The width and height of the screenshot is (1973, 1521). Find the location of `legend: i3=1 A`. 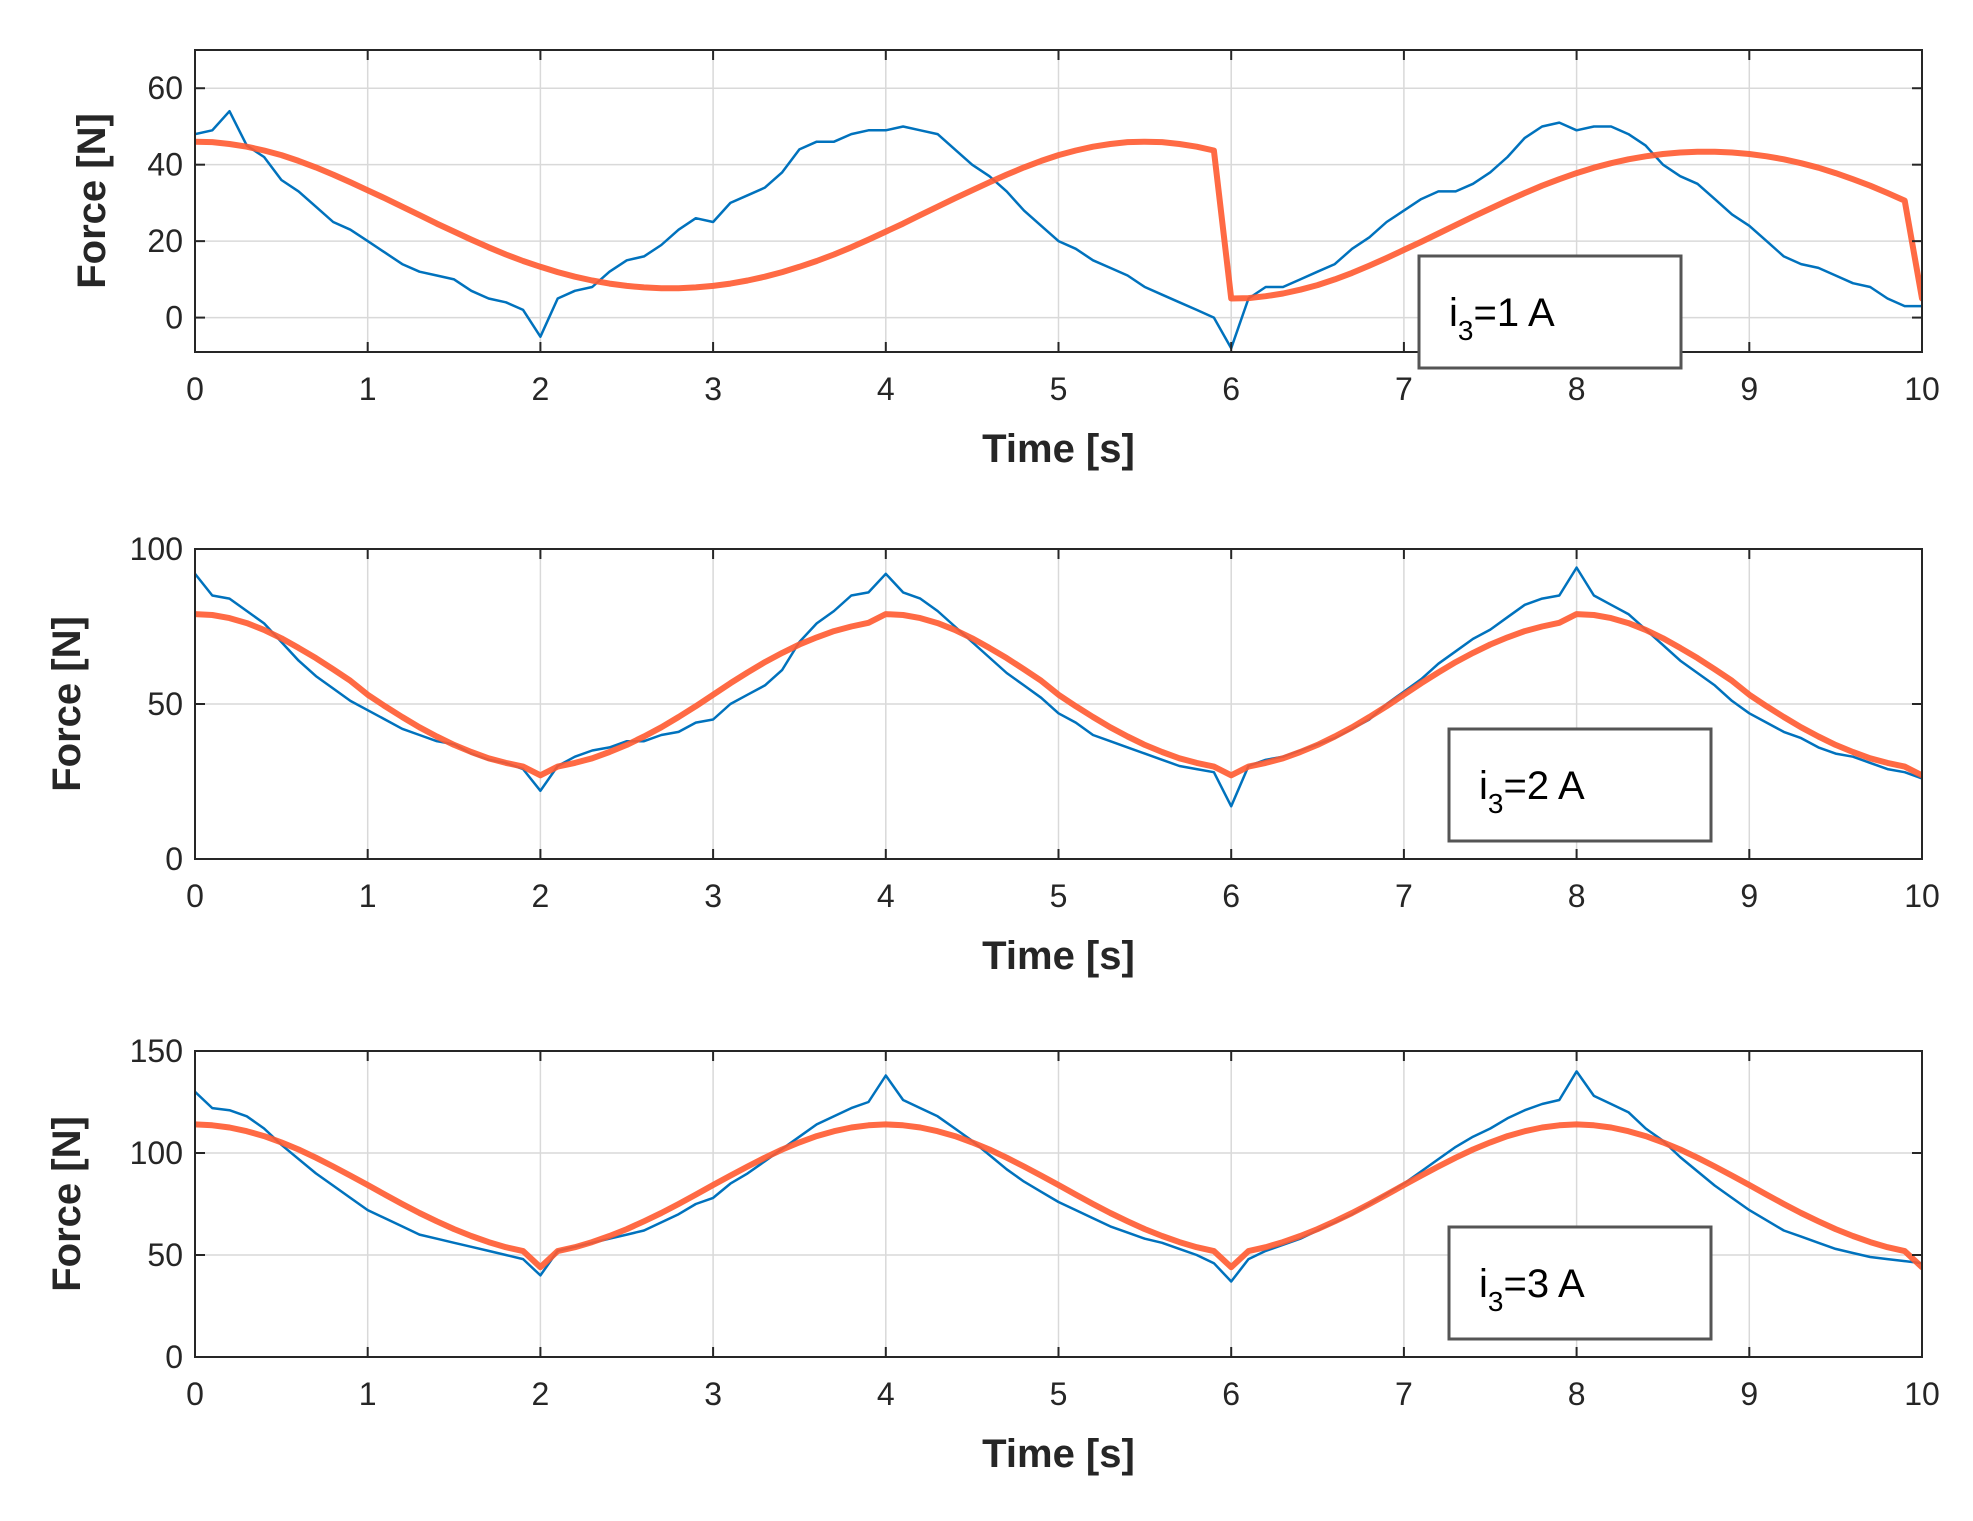

legend: i3=1 A is located at coordinates (1550, 312).